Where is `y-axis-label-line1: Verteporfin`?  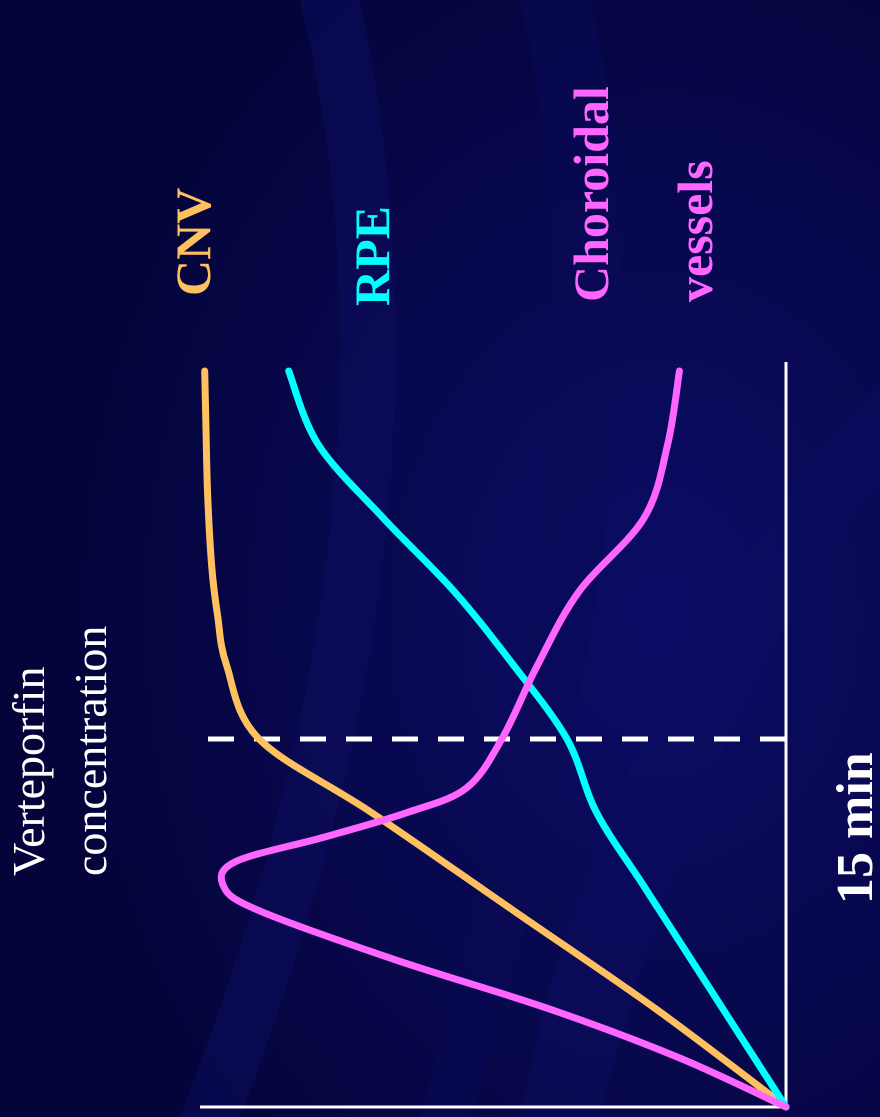 y-axis-label-line1: Verteporfin is located at coordinates (28, 771).